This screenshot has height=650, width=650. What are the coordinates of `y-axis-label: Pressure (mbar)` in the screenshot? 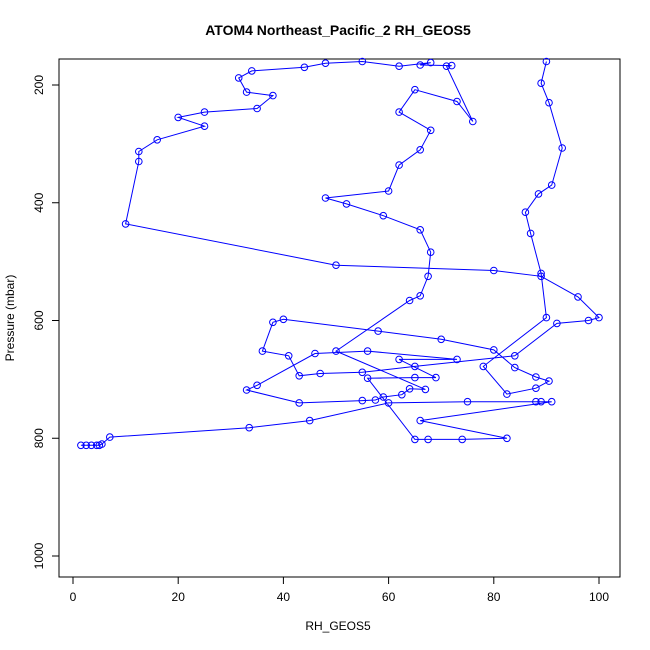 It's located at (10, 318).